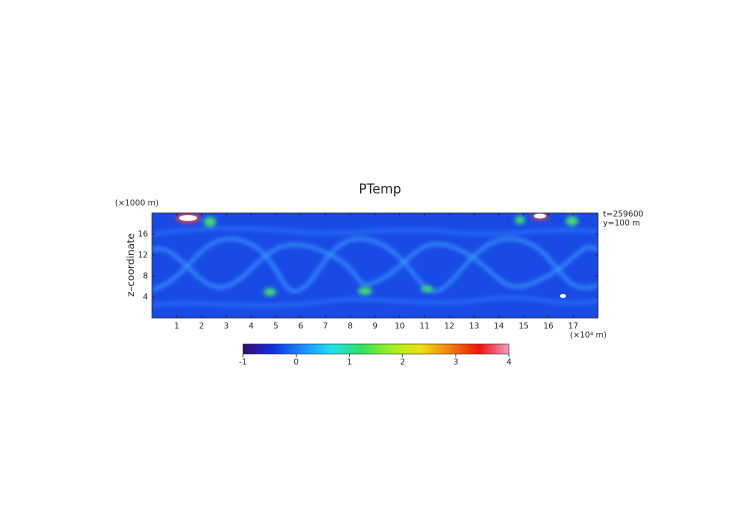  What do you see at coordinates (325, 326) in the screenshot?
I see `x-tick-label: 7` at bounding box center [325, 326].